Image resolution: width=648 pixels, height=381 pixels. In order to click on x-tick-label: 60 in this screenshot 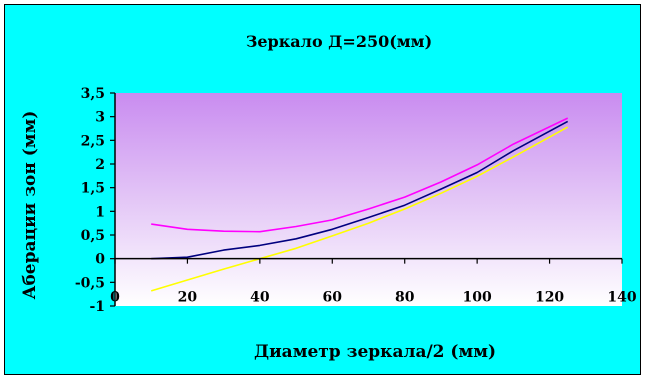, I will do `click(333, 298)`.